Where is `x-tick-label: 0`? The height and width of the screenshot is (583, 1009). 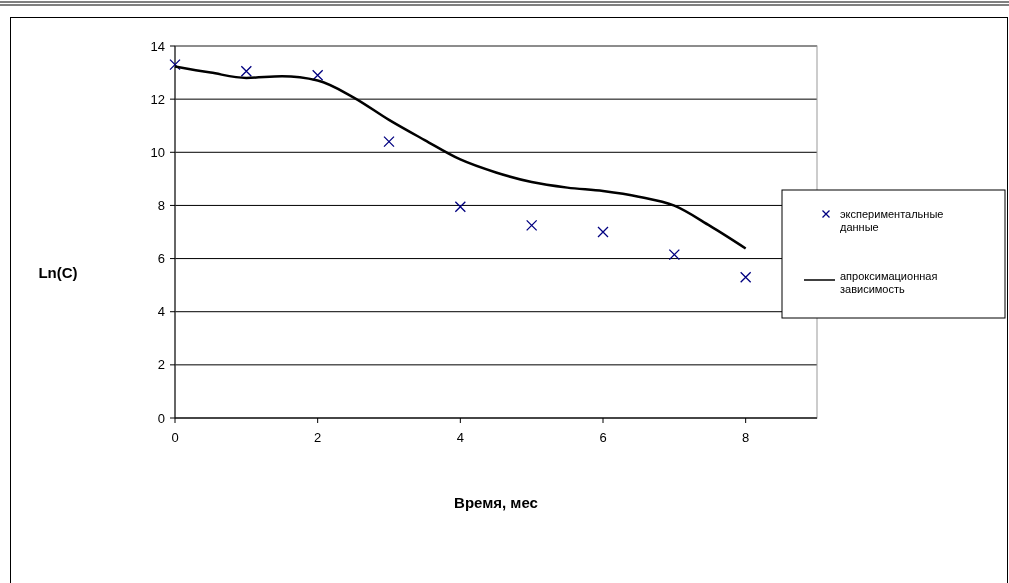
x-tick-label: 0 is located at coordinates (175, 437).